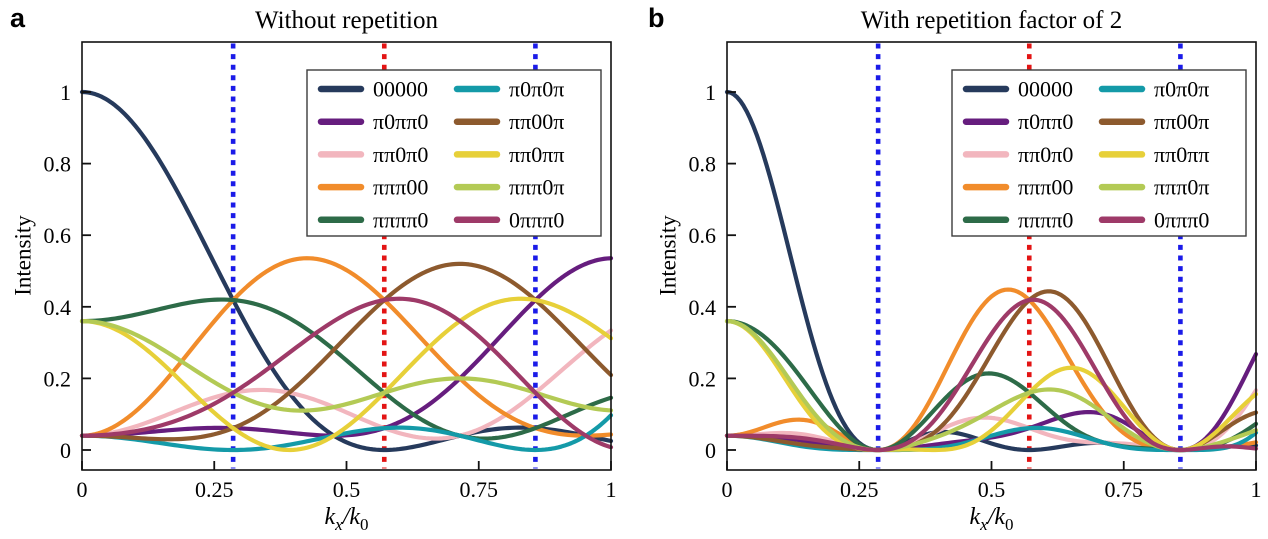 The width and height of the screenshot is (1268, 539). Describe the element at coordinates (346, 366) in the screenshot. I see `curve-πππ0π` at that location.